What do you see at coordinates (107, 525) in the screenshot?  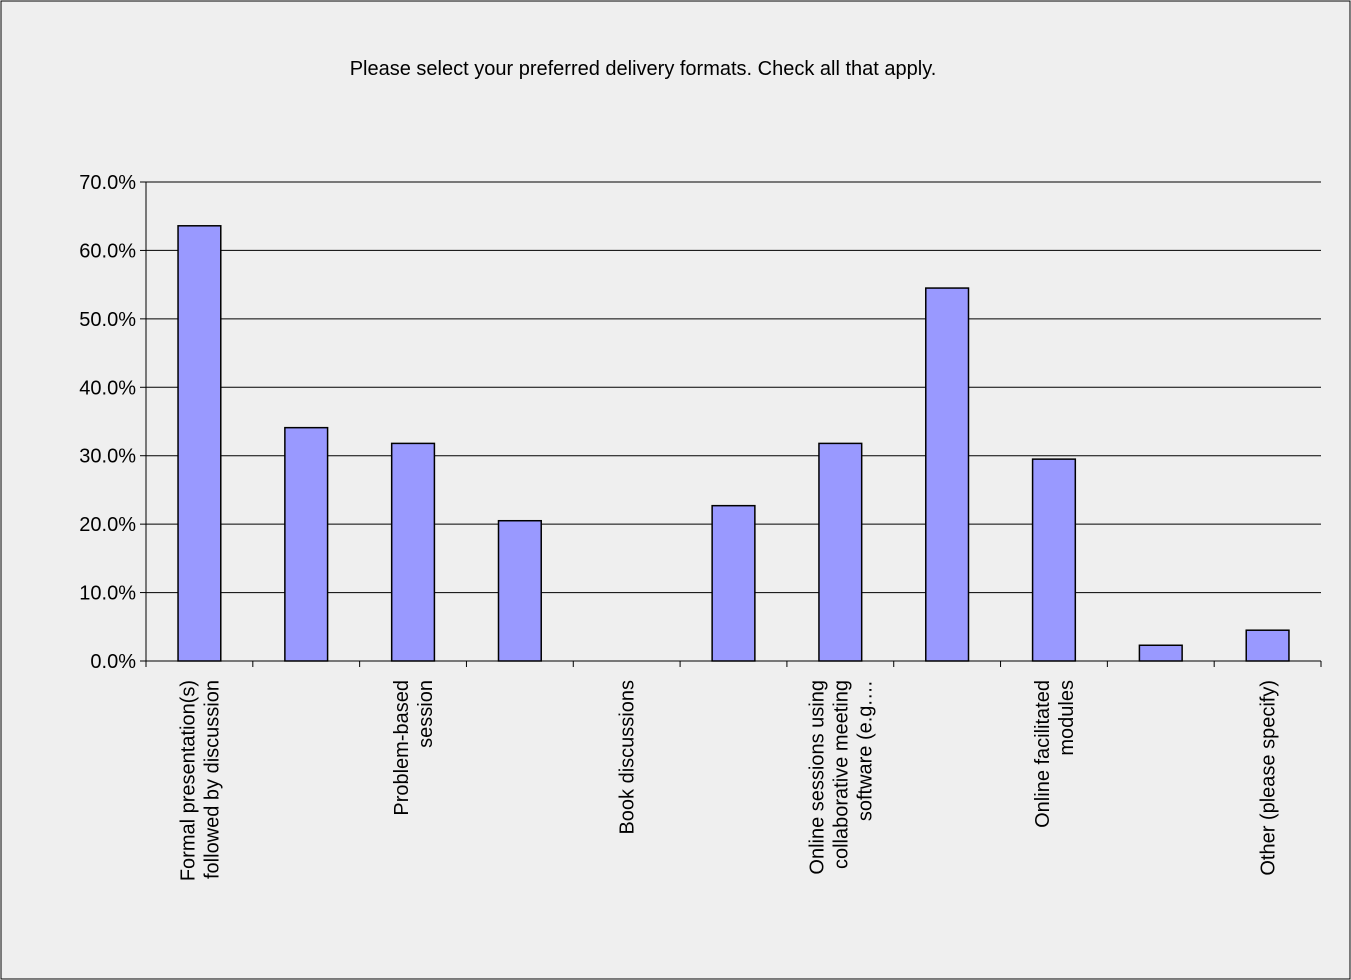 I see `y-tick-label: 20.0%` at bounding box center [107, 525].